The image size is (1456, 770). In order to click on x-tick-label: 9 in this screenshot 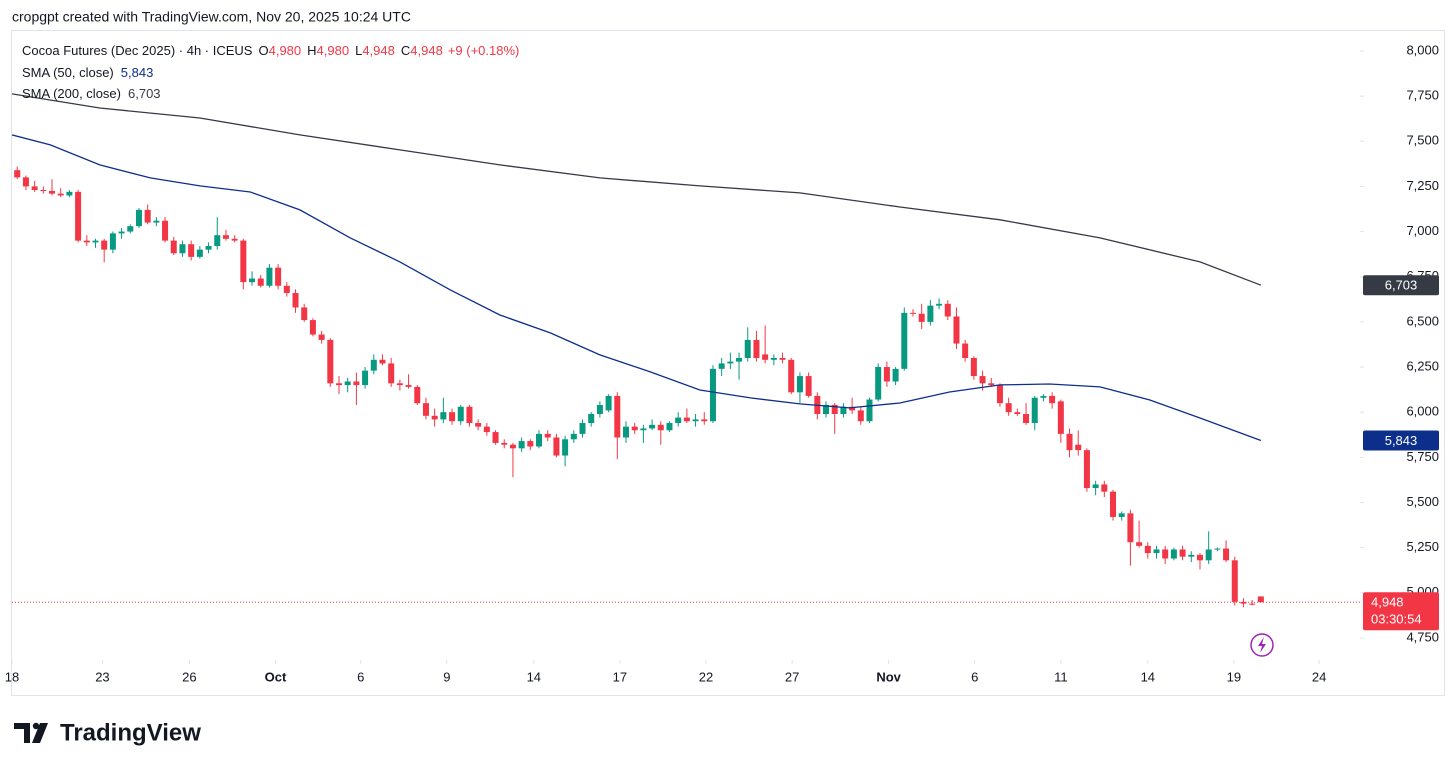, I will do `click(446, 676)`.